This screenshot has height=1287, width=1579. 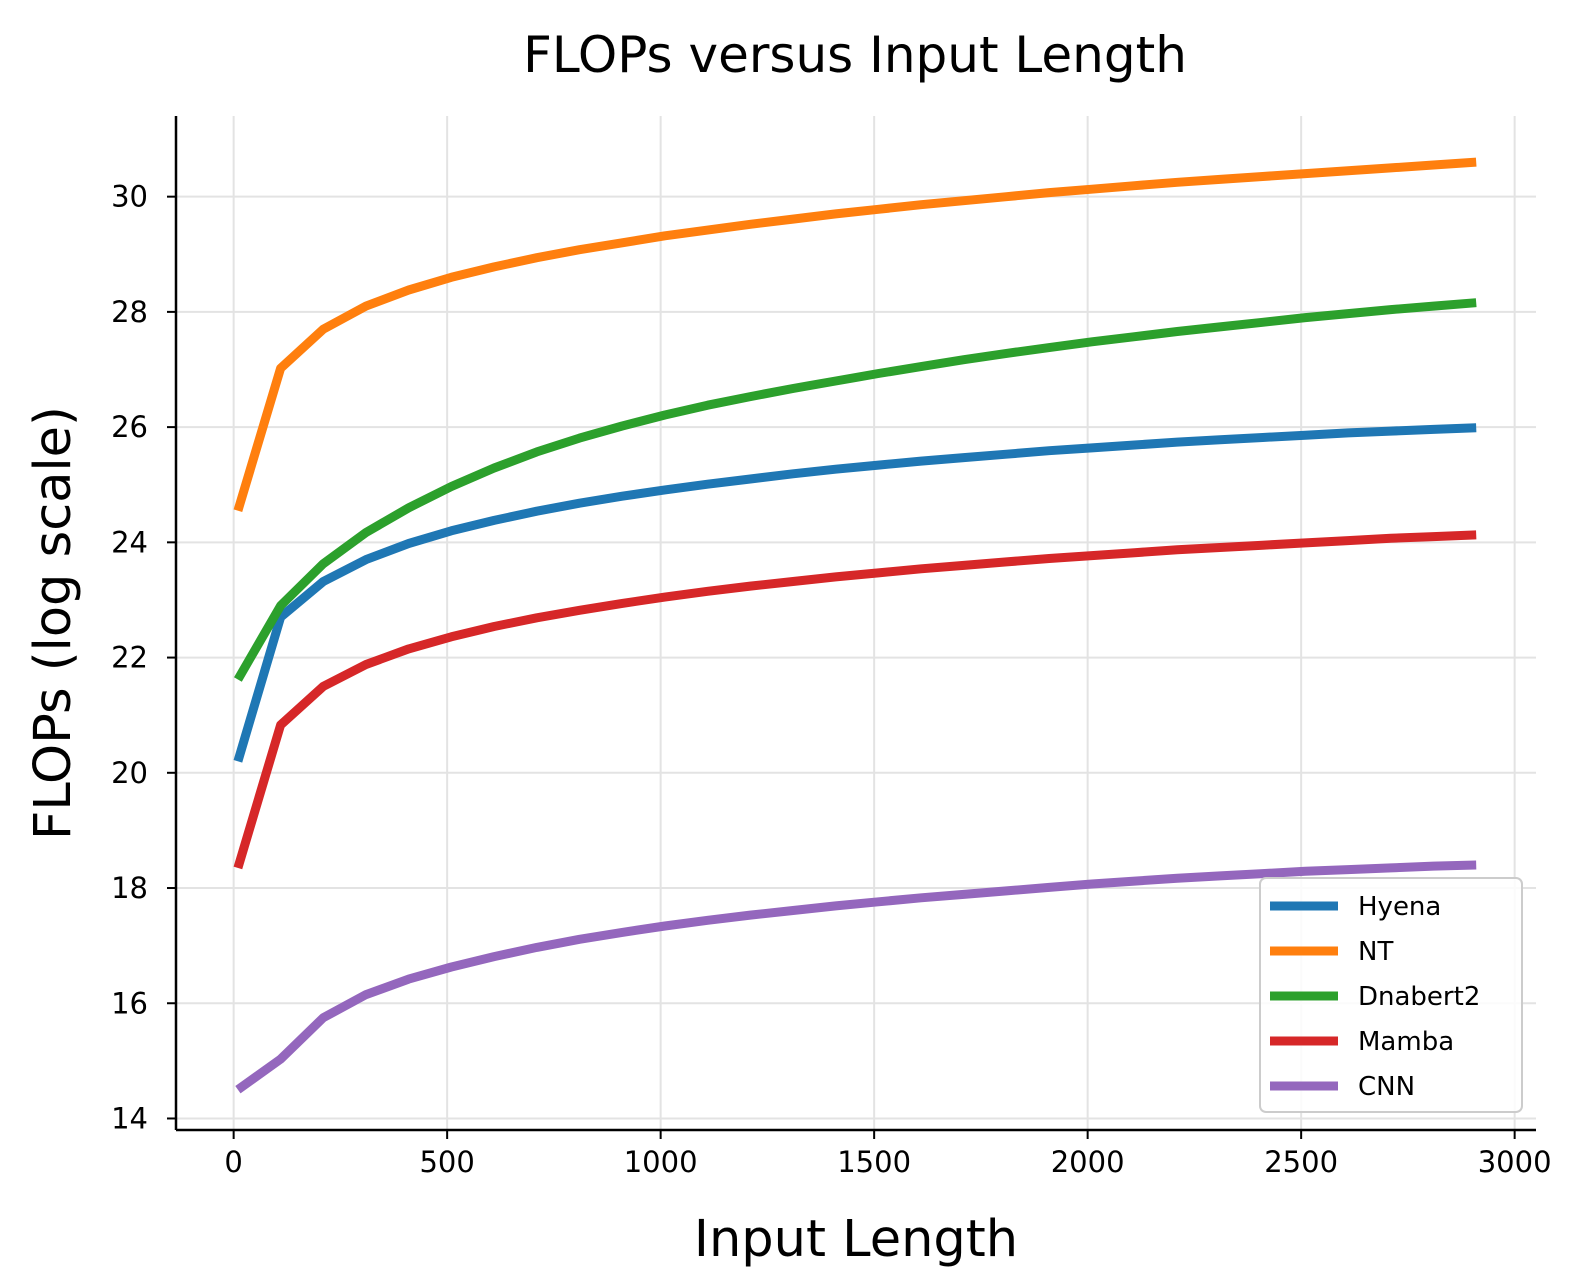 What do you see at coordinates (874, 1162) in the screenshot?
I see `x-tick-label: 1500` at bounding box center [874, 1162].